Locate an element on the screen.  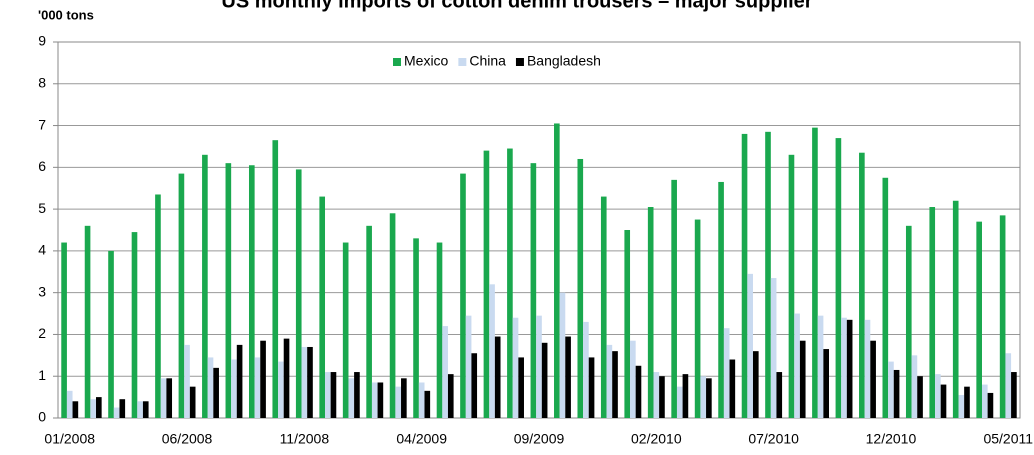
y-tick-label: 2 is located at coordinates (42, 333).